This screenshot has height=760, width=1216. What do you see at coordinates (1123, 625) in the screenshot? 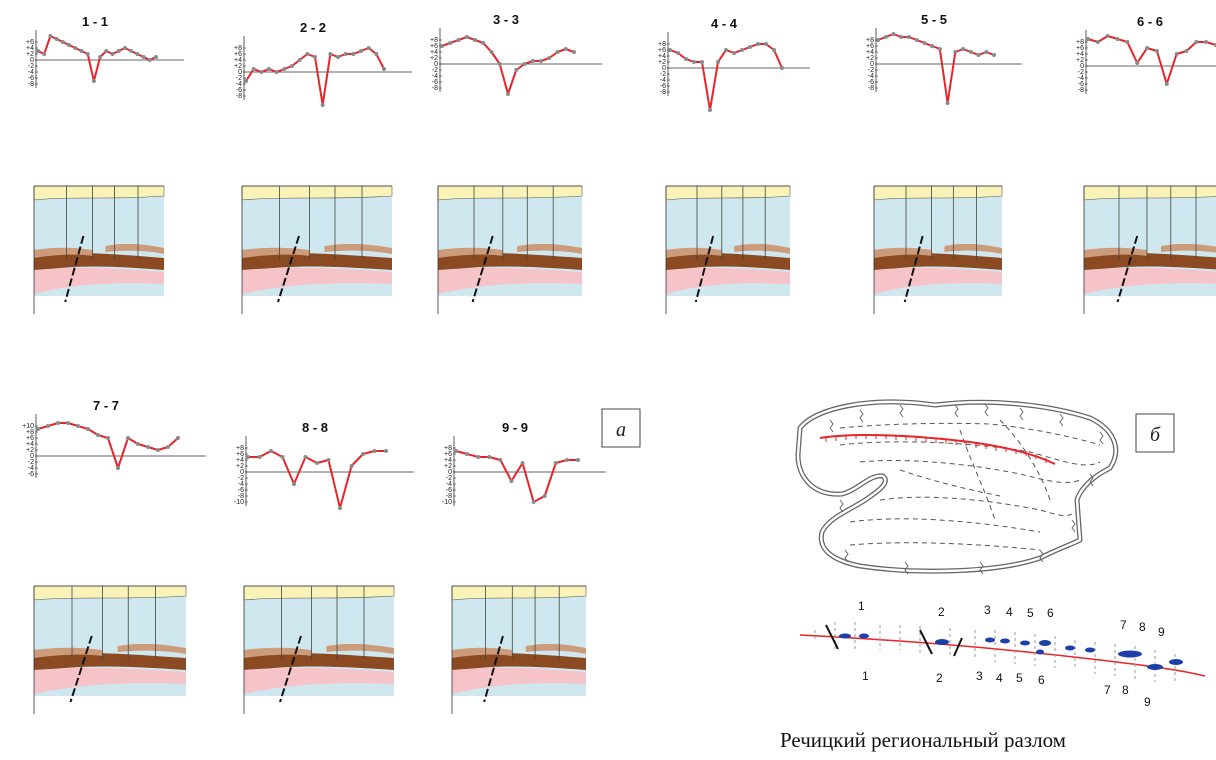
I see `fault-number-top-7: 7` at bounding box center [1123, 625].